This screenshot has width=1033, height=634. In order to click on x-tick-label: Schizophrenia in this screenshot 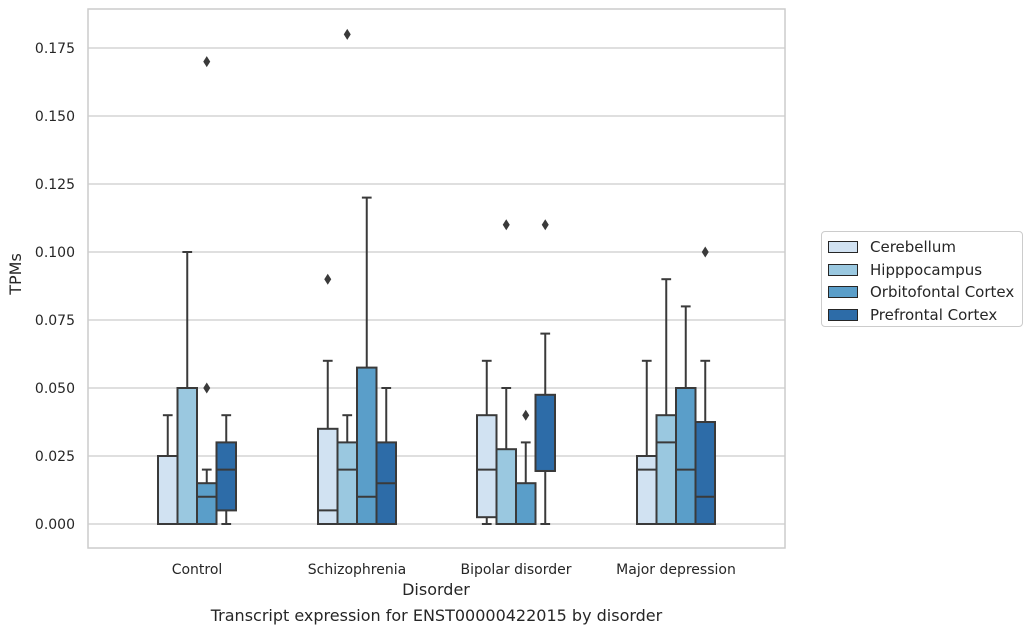, I will do `click(357, 570)`.